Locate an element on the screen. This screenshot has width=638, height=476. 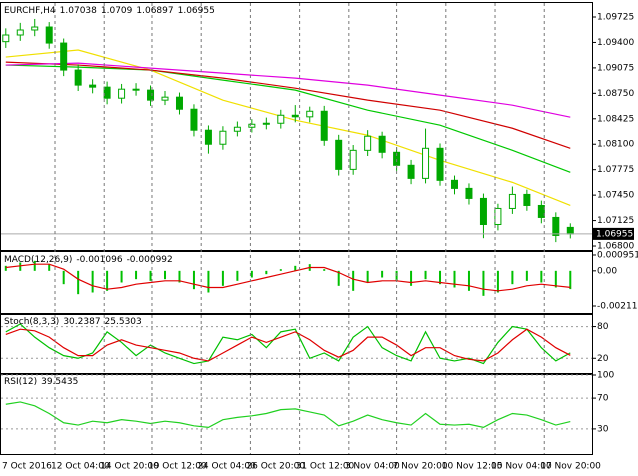
y-tick-label: 1.09725 is located at coordinates (615, 17).